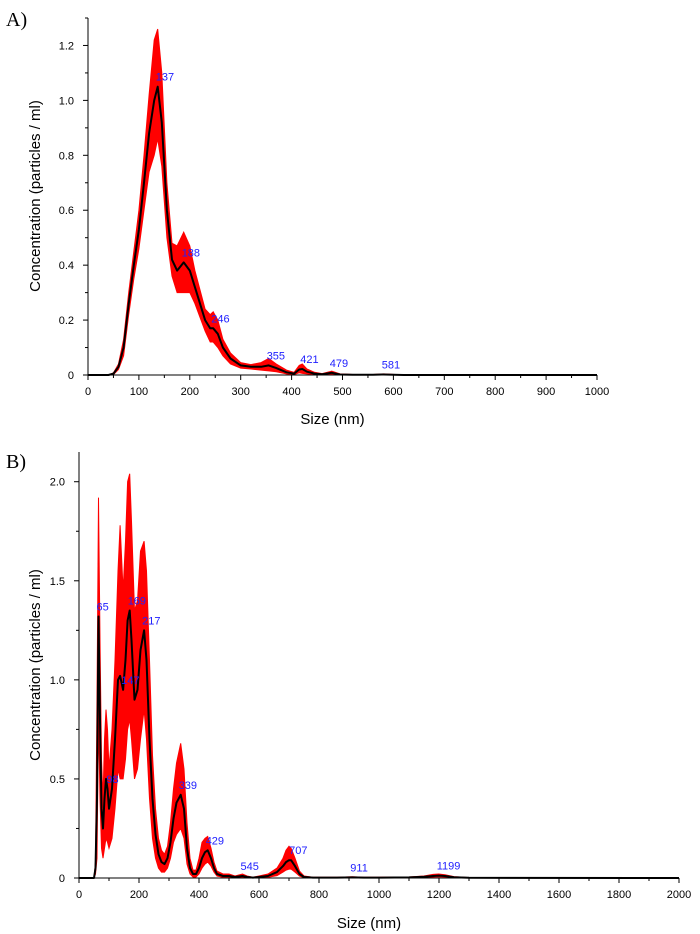 The image size is (700, 934). What do you see at coordinates (250, 867) in the screenshot?
I see `peak-label: 545` at bounding box center [250, 867].